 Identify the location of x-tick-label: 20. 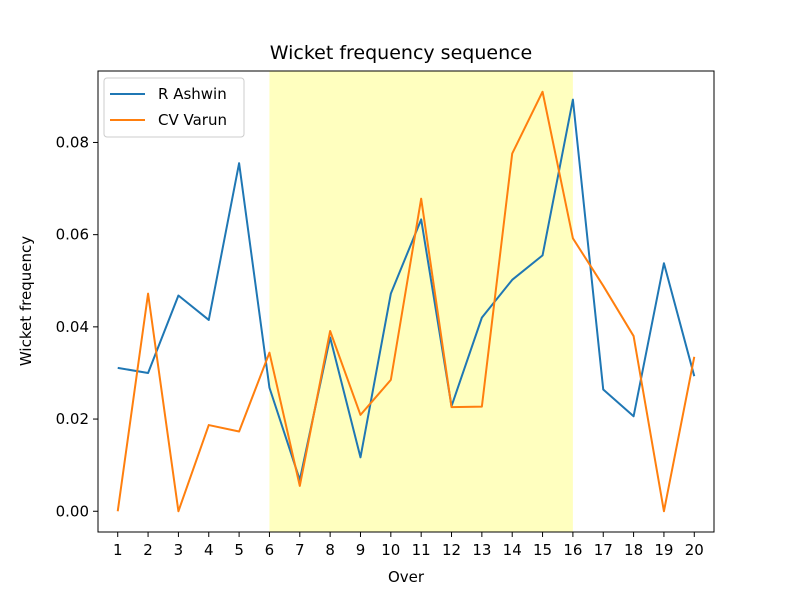
(694, 550).